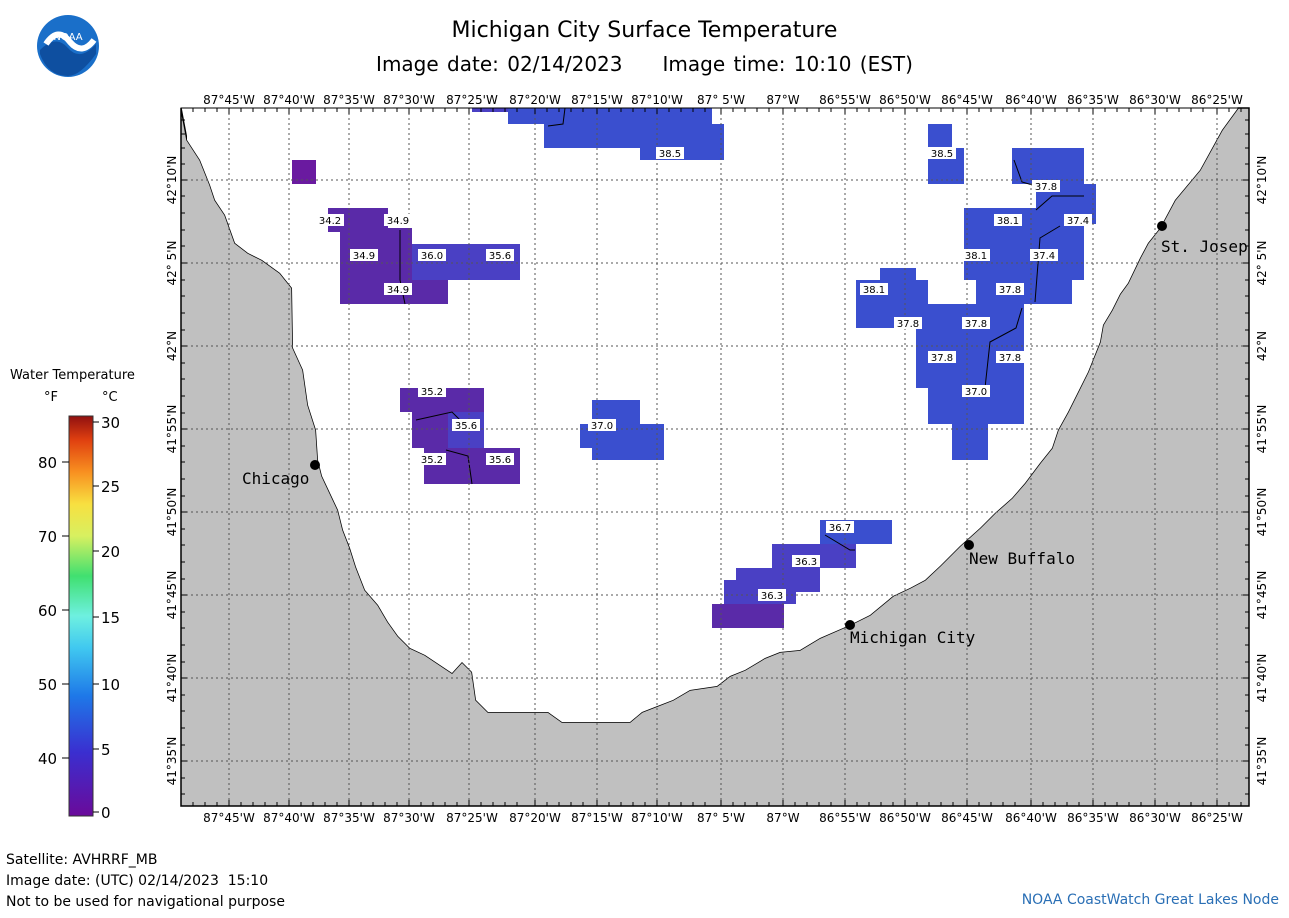 The width and height of the screenshot is (1289, 918). I want to click on city-dot-chicago, so click(315, 465).